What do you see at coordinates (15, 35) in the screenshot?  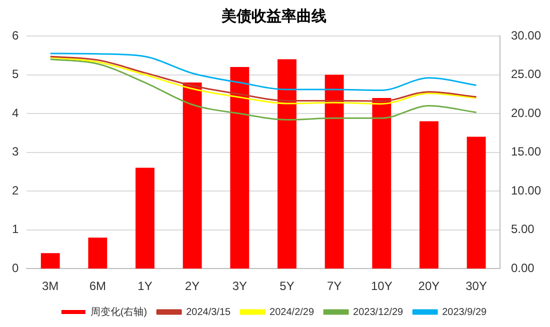 I see `y-tick-label: 6` at bounding box center [15, 35].